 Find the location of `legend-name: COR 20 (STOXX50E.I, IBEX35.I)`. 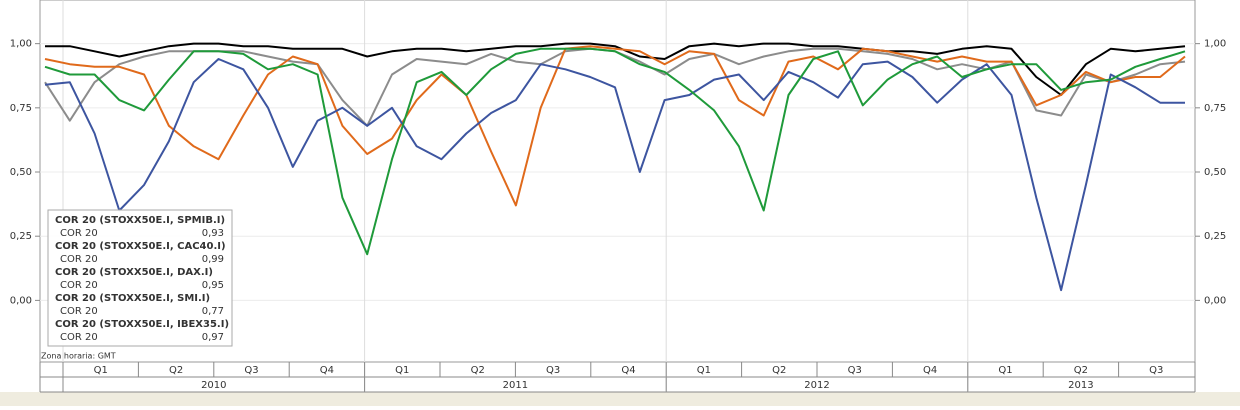

legend-name: COR 20 (STOXX50E.I, IBEX35.I) is located at coordinates (142, 324).